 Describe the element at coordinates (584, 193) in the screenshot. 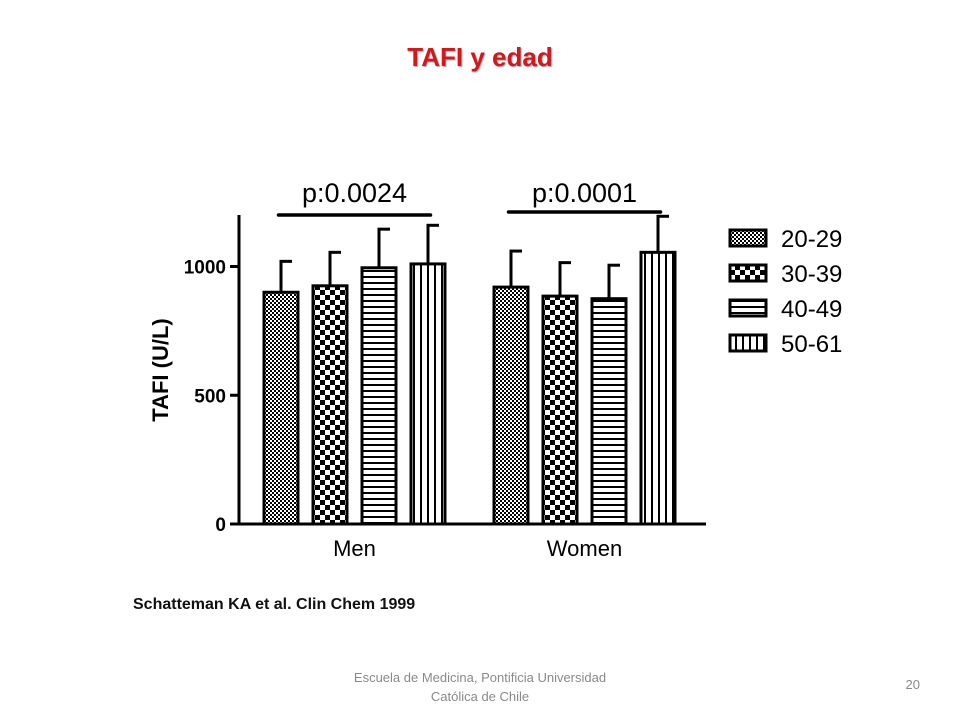

I see `significance-label: p:0.0001` at that location.